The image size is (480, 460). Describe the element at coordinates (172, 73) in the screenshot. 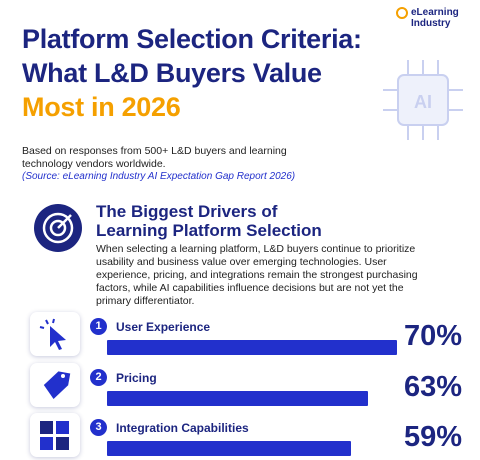

I see `title-line: What L&D Buyers Value` at that location.